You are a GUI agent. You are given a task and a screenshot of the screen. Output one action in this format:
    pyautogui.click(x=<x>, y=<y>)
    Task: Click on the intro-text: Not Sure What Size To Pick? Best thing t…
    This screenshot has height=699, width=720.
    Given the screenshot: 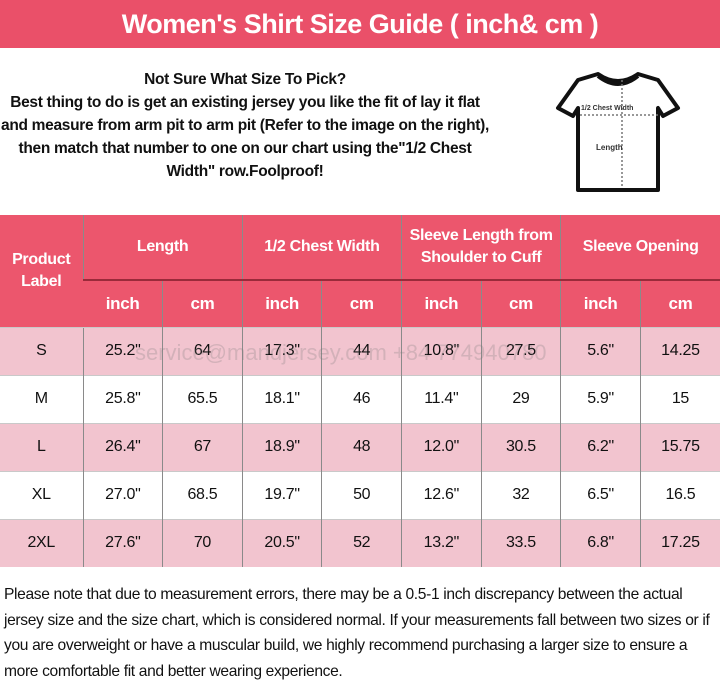 What is the action you would take?
    pyautogui.click(x=245, y=125)
    